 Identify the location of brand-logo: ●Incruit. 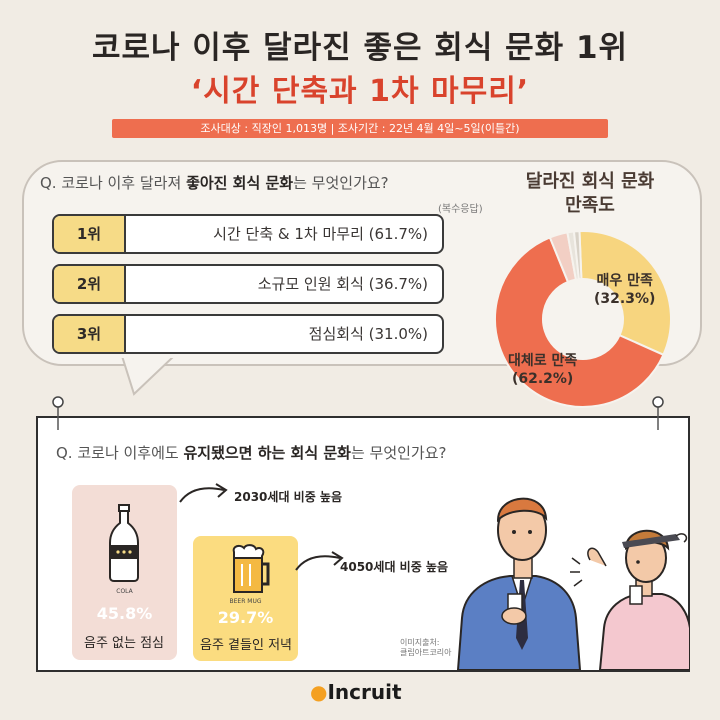
(356, 692).